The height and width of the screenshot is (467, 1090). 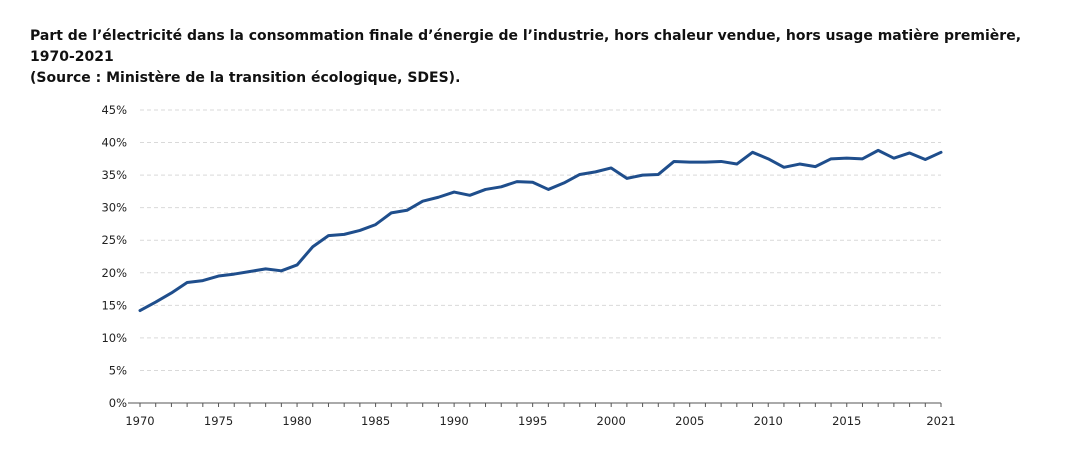 I want to click on y-tick-label: 20%, so click(x=114, y=273).